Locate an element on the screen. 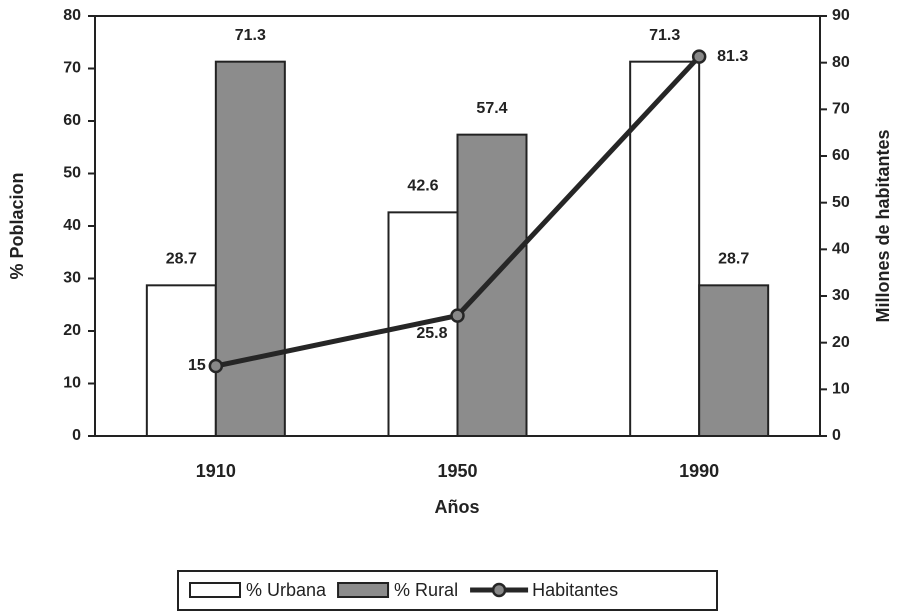 This screenshot has width=897, height=616. legend-label: % Urbana is located at coordinates (286, 590).